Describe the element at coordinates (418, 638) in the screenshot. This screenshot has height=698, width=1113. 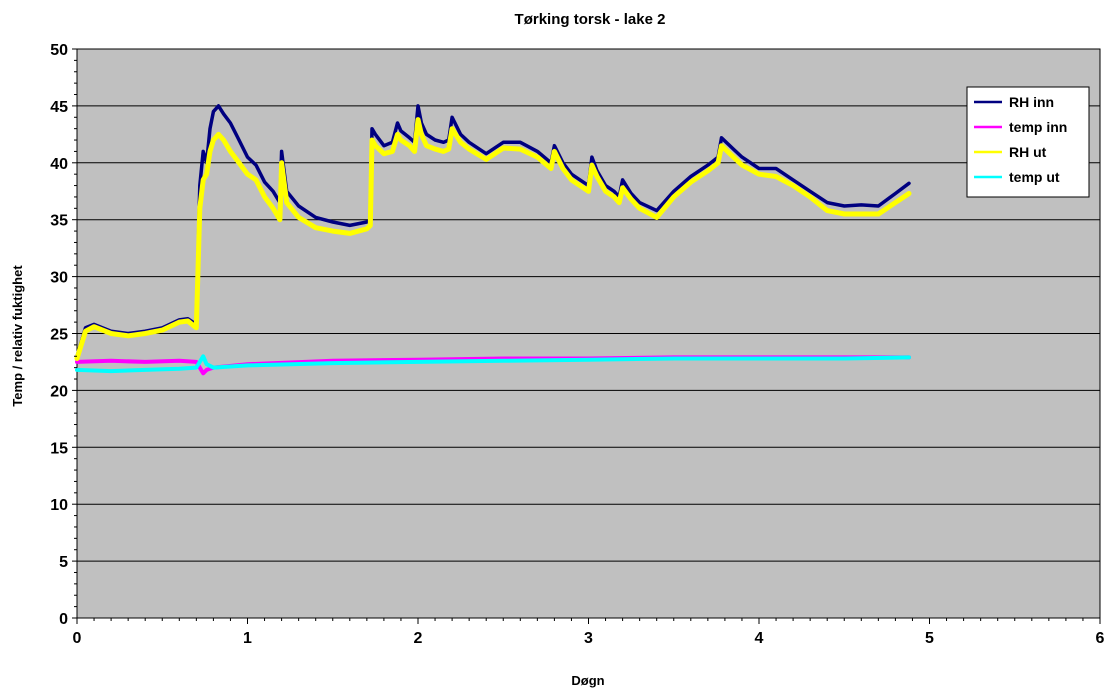
I see `x-tick-label: 2` at that location.